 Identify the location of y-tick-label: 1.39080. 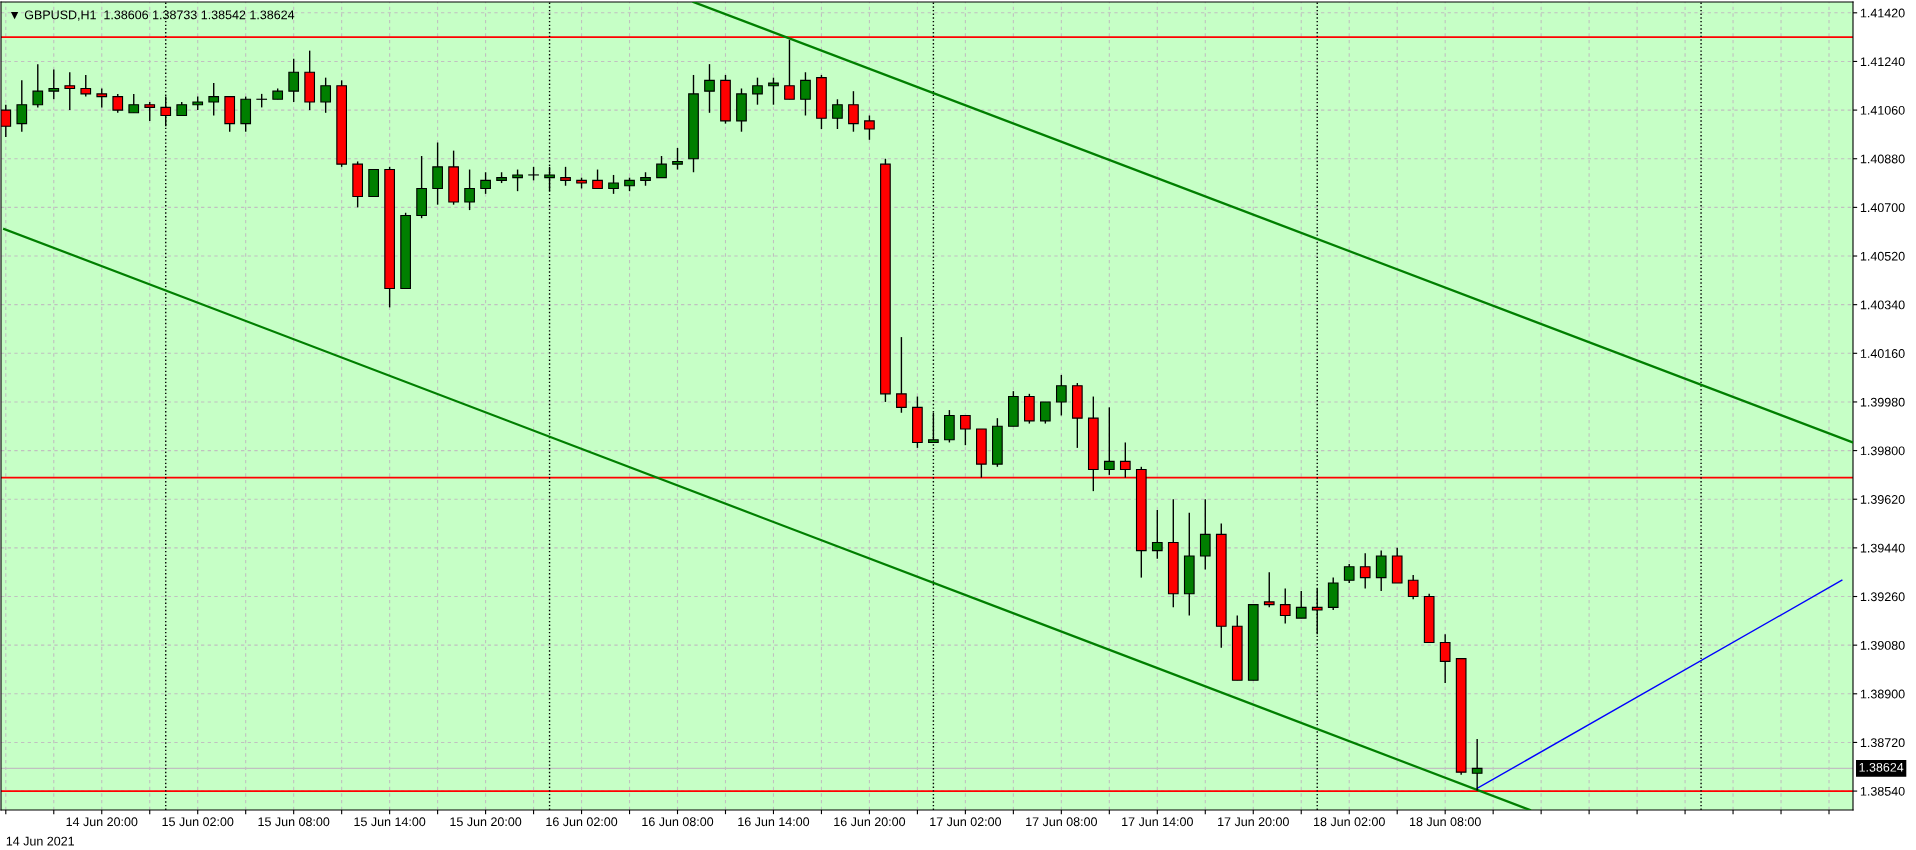
(1882, 645).